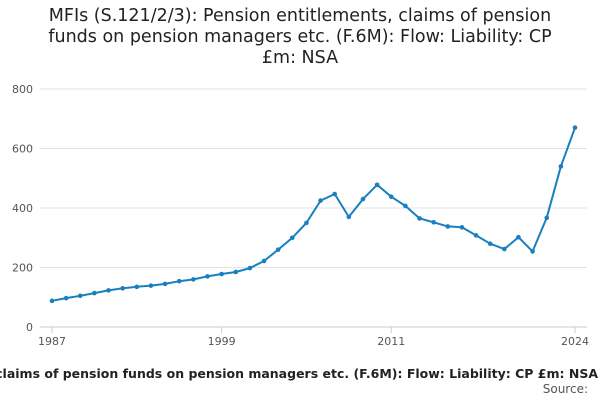  I want to click on y-tick-labels: 0 200 400 600 800, so click(22, 208).